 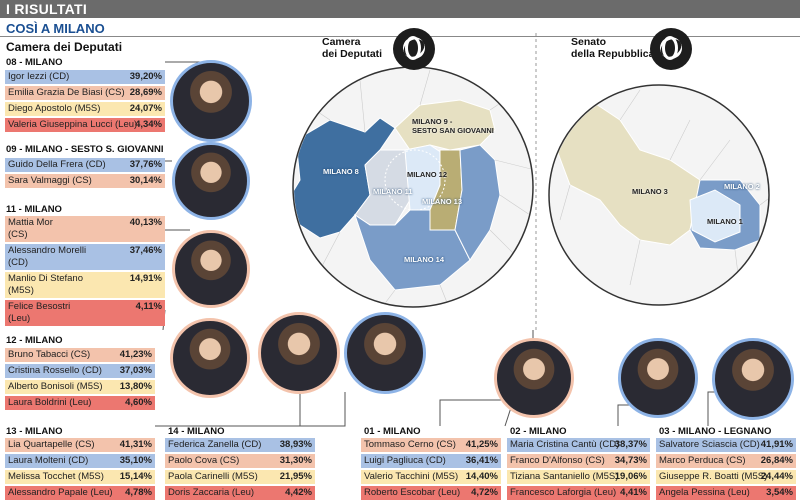 What do you see at coordinates (453, 126) in the screenshot?
I see `map-label: MILANO 9 - SESTO SAN GIOVANNI` at bounding box center [453, 126].